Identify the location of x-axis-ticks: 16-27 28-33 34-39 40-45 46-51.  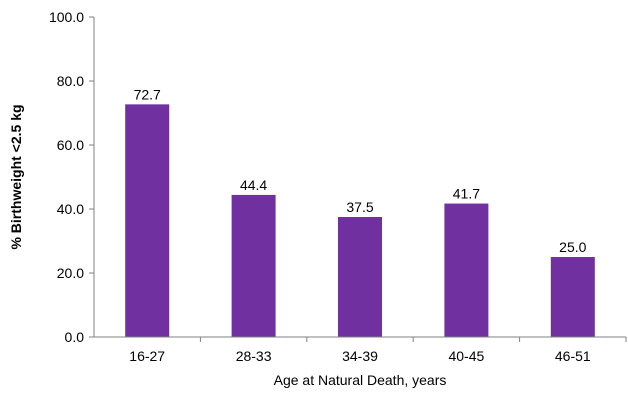
(378, 350).